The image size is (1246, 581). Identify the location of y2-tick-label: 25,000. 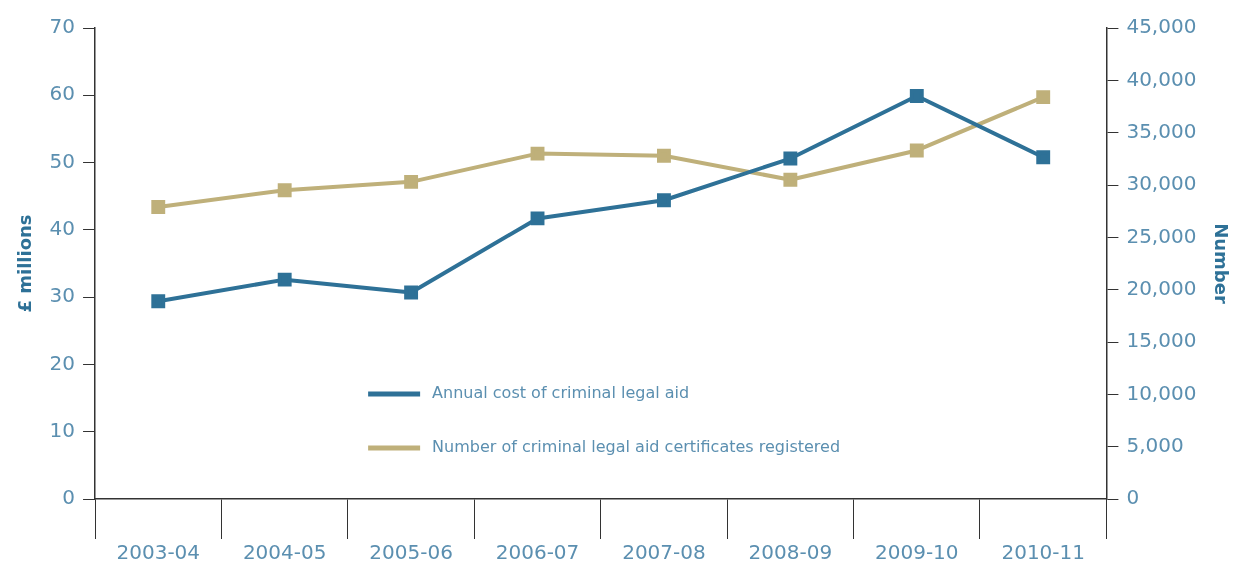
(1161, 235).